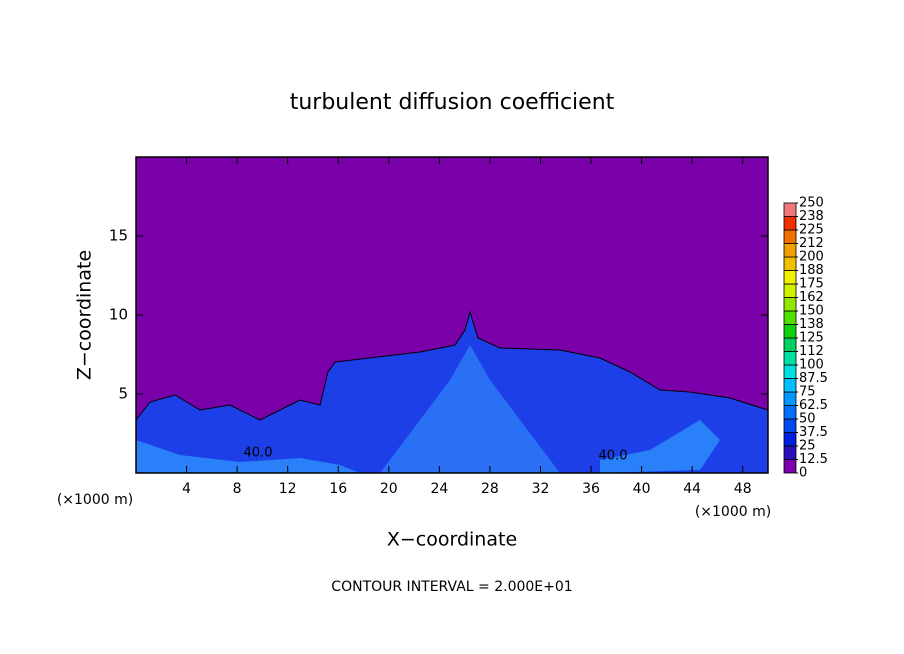  Describe the element at coordinates (813, 459) in the screenshot. I see `colorbar-label: 12.5` at that location.